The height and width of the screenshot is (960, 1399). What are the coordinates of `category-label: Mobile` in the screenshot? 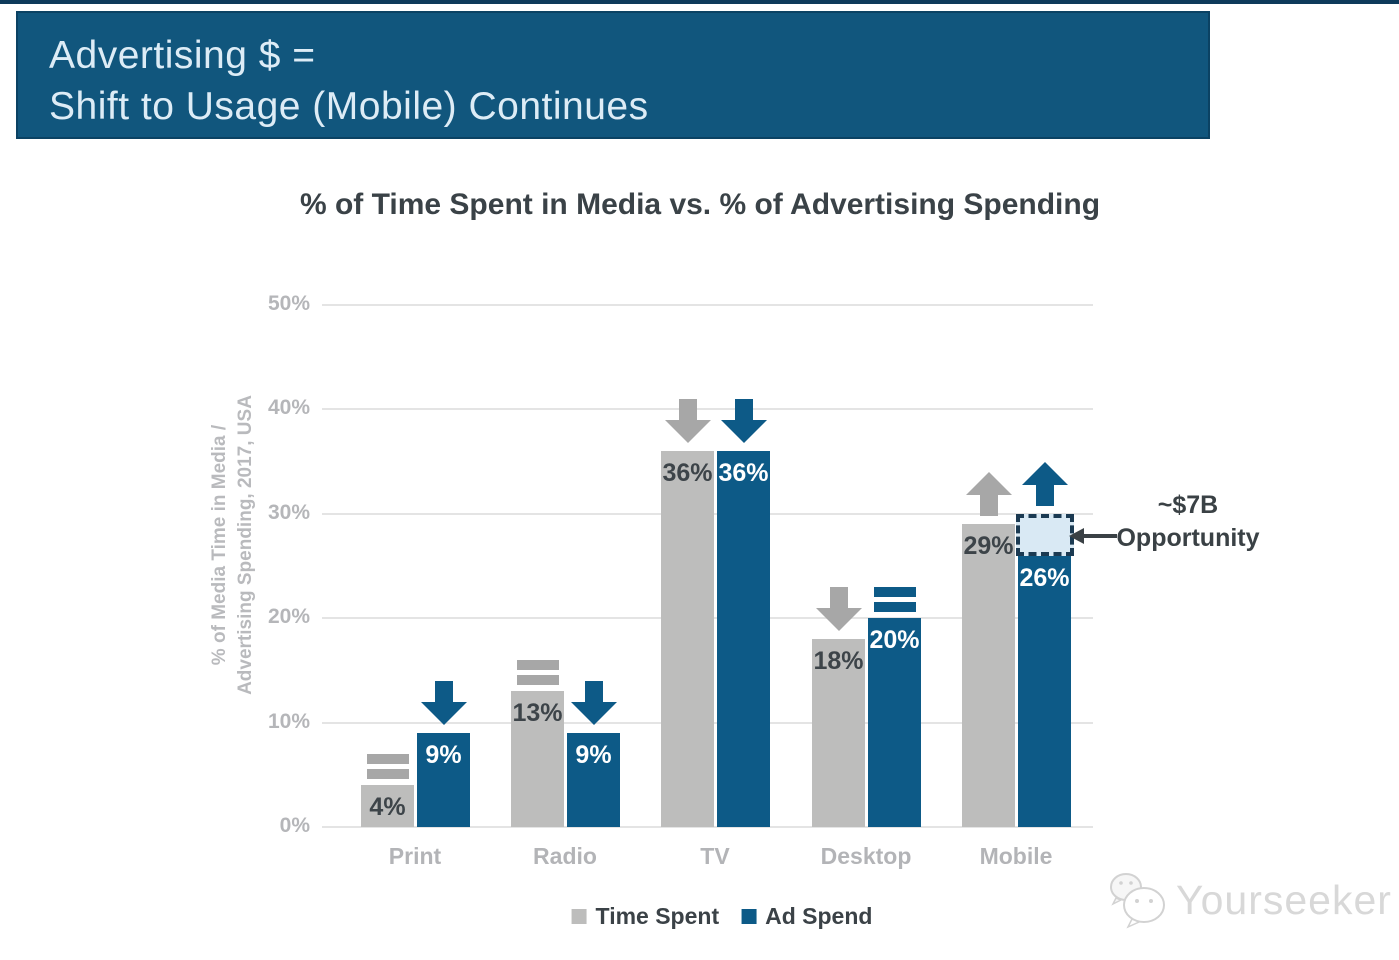 It's located at (1016, 856).